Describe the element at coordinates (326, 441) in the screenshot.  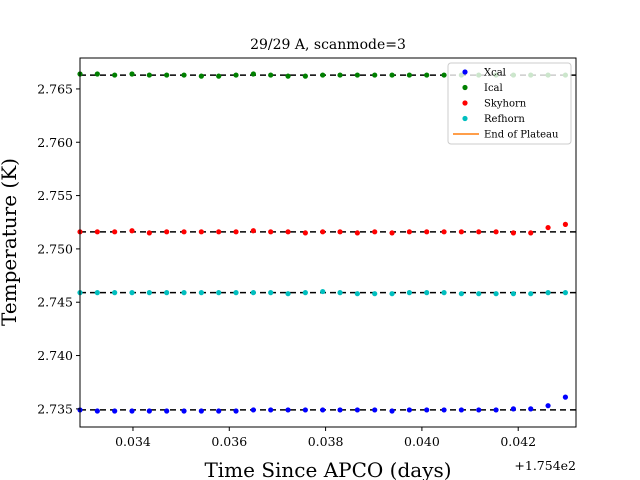
I see `x-tick-label: 0.038` at that location.